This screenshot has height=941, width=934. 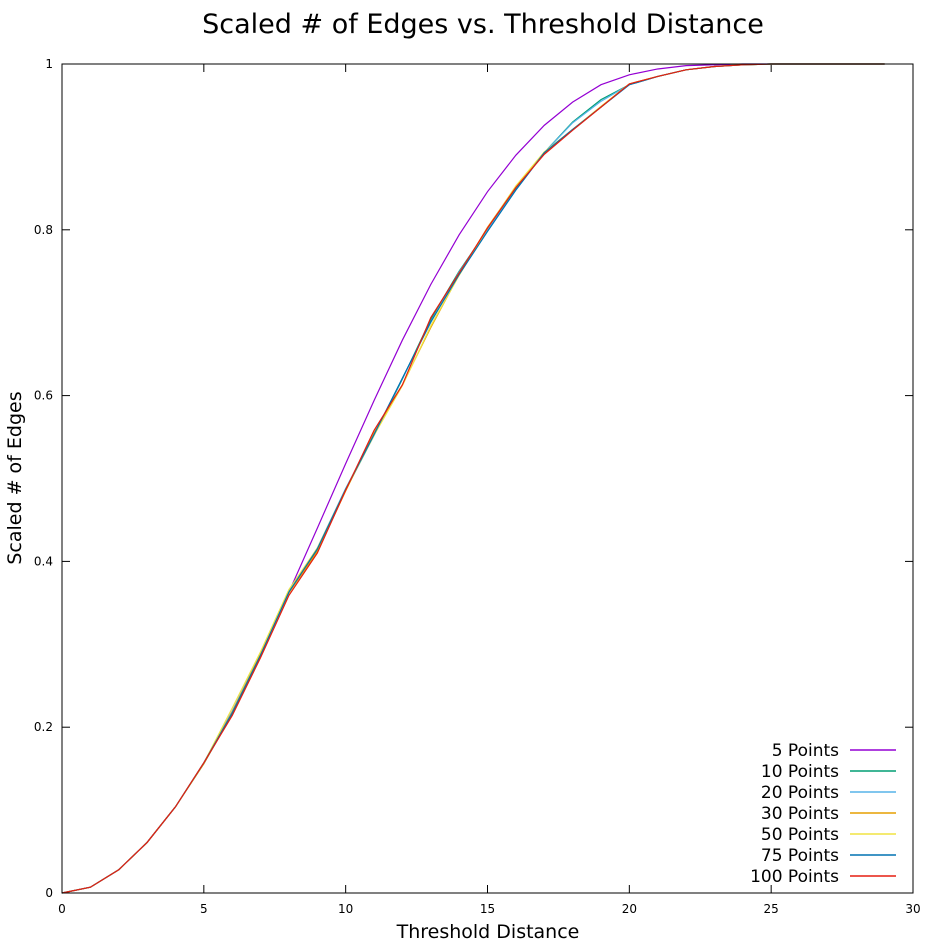 I want to click on x-tick-label: 15, so click(x=487, y=909).